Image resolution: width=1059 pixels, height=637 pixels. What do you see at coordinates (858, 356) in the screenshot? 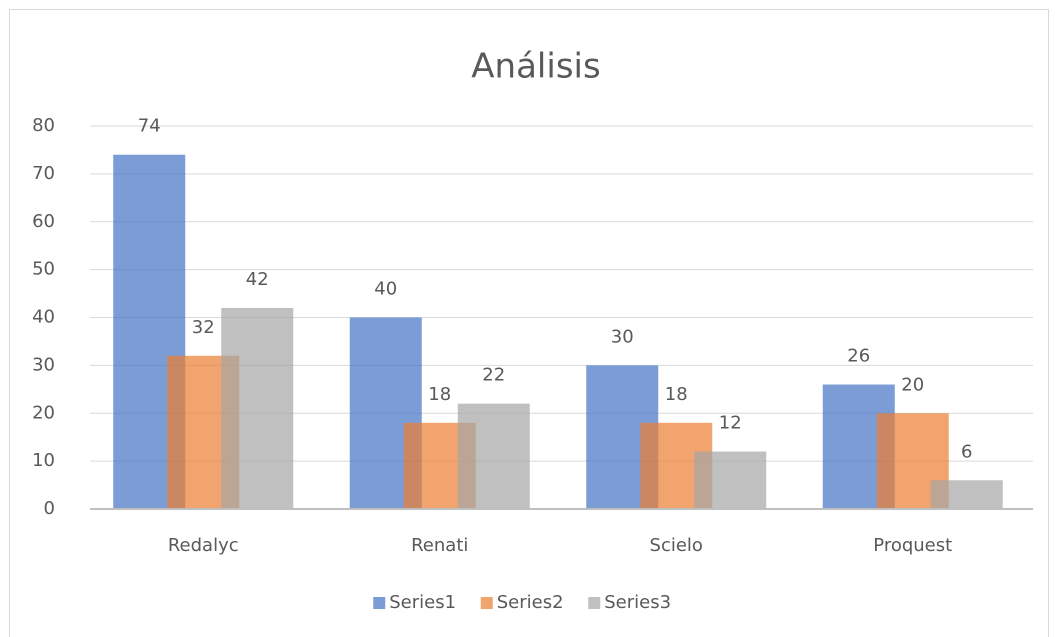
I see `data-label: 26` at bounding box center [858, 356].